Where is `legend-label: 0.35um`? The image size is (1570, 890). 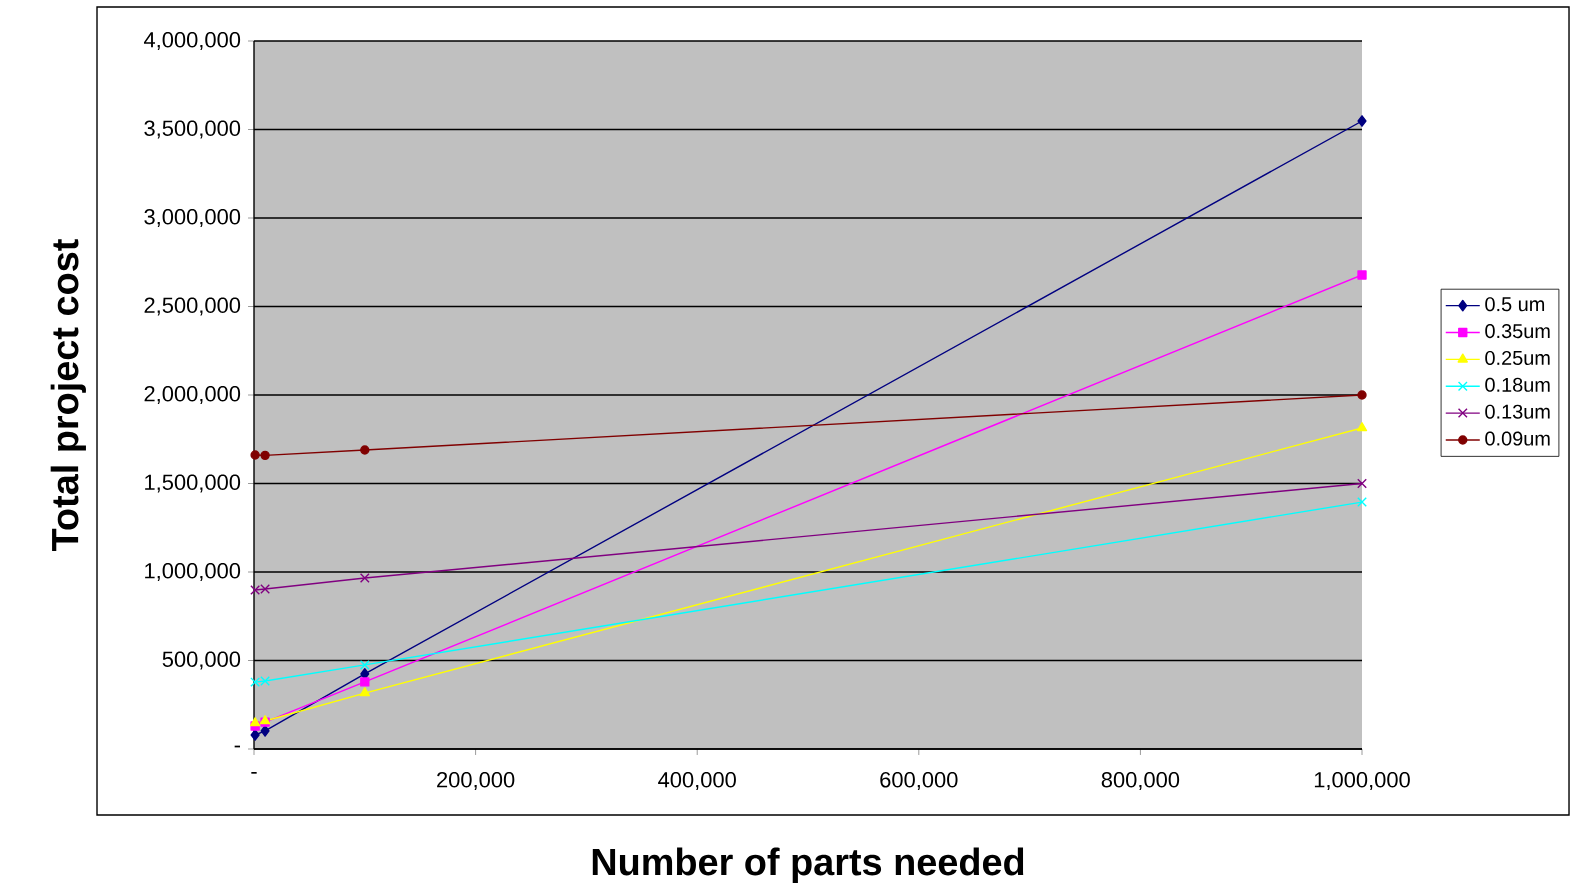 legend-label: 0.35um is located at coordinates (1517, 331).